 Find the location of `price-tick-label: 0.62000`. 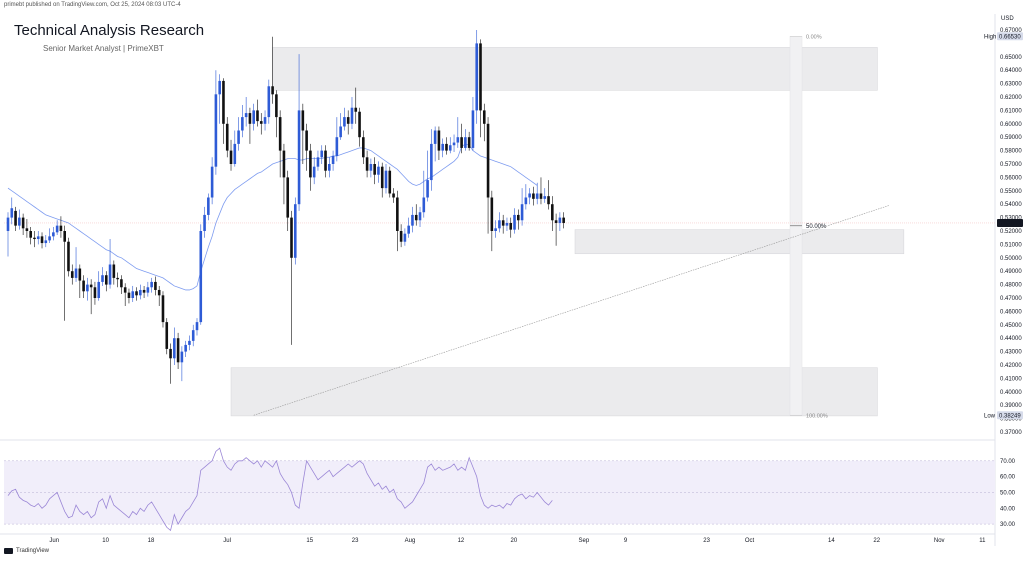

price-tick-label: 0.62000 is located at coordinates (1011, 98).